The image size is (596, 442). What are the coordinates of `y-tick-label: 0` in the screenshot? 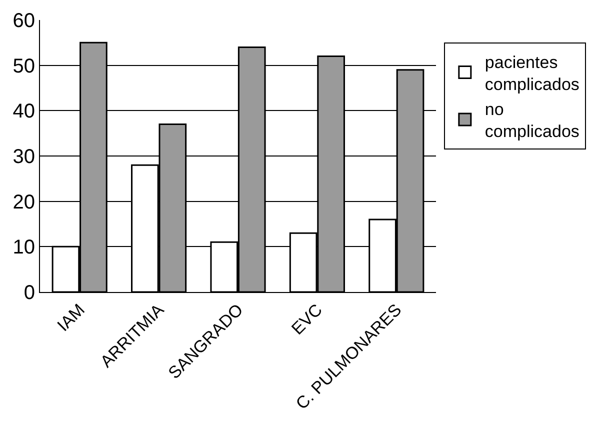 It's located at (29, 293).